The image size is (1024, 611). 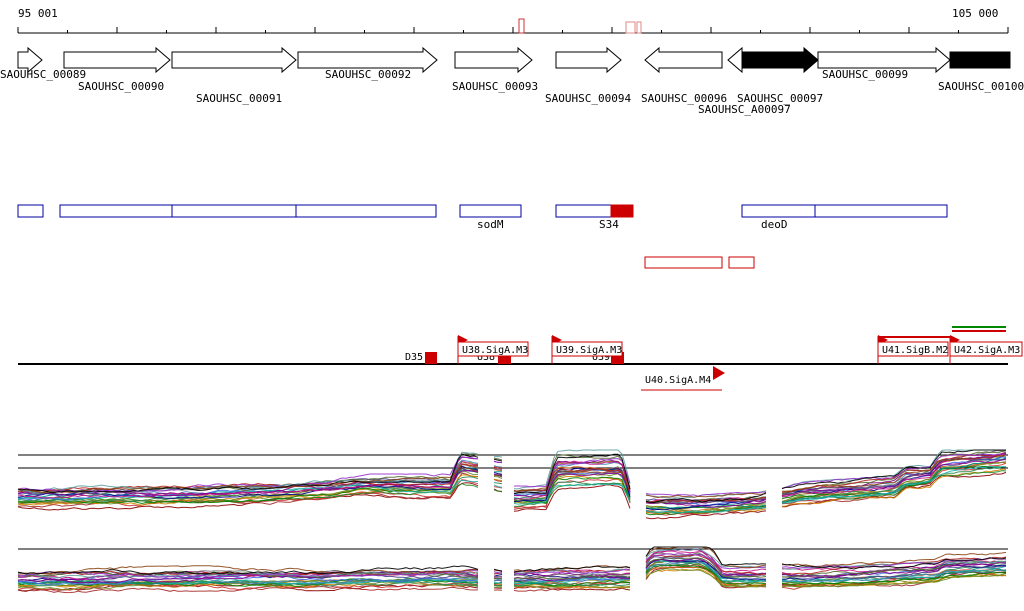 I want to click on gene-label: SAOUHSC_00100, so click(x=981, y=86).